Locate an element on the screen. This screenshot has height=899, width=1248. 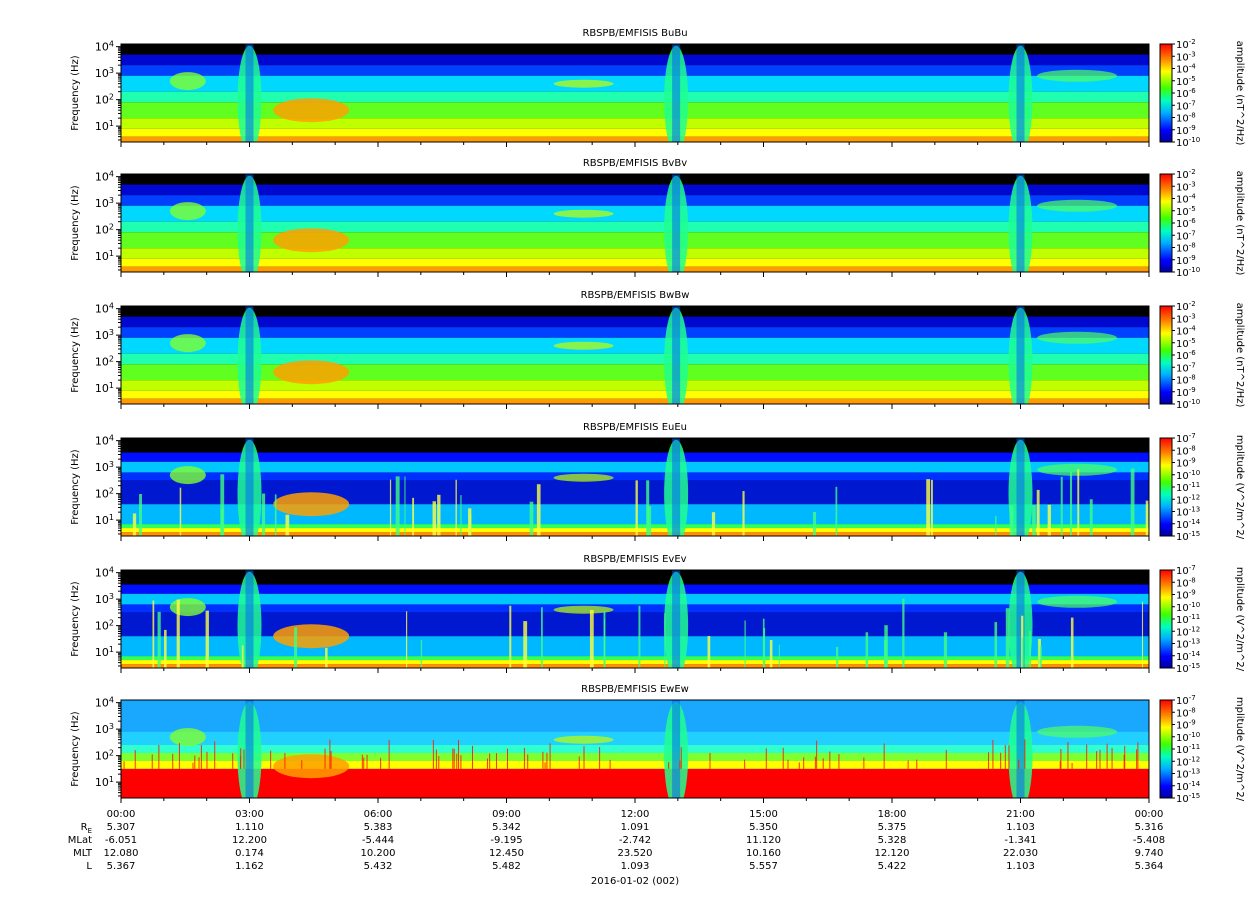
time-tick-label: 12:00 is located at coordinates (635, 814).